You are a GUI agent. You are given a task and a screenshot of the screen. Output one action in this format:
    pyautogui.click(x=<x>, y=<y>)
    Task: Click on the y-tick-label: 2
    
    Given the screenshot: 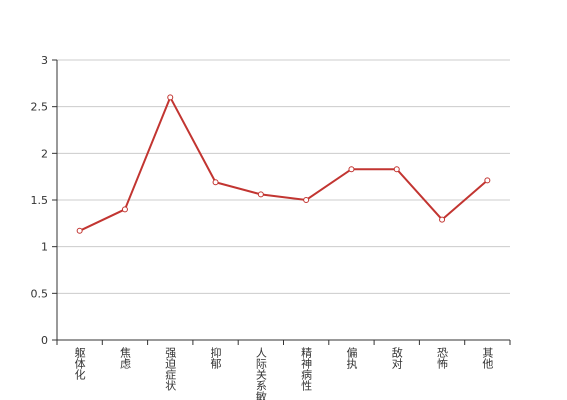 What is the action you would take?
    pyautogui.click(x=44, y=153)
    